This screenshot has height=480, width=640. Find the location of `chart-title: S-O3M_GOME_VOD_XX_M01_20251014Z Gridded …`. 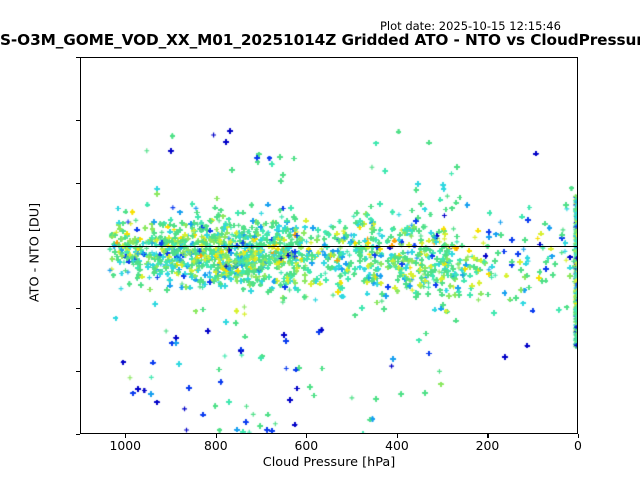

chart-title: S-O3M_GOME_VOD_XX_M01_20251014Z Gridded … is located at coordinates (320, 40).